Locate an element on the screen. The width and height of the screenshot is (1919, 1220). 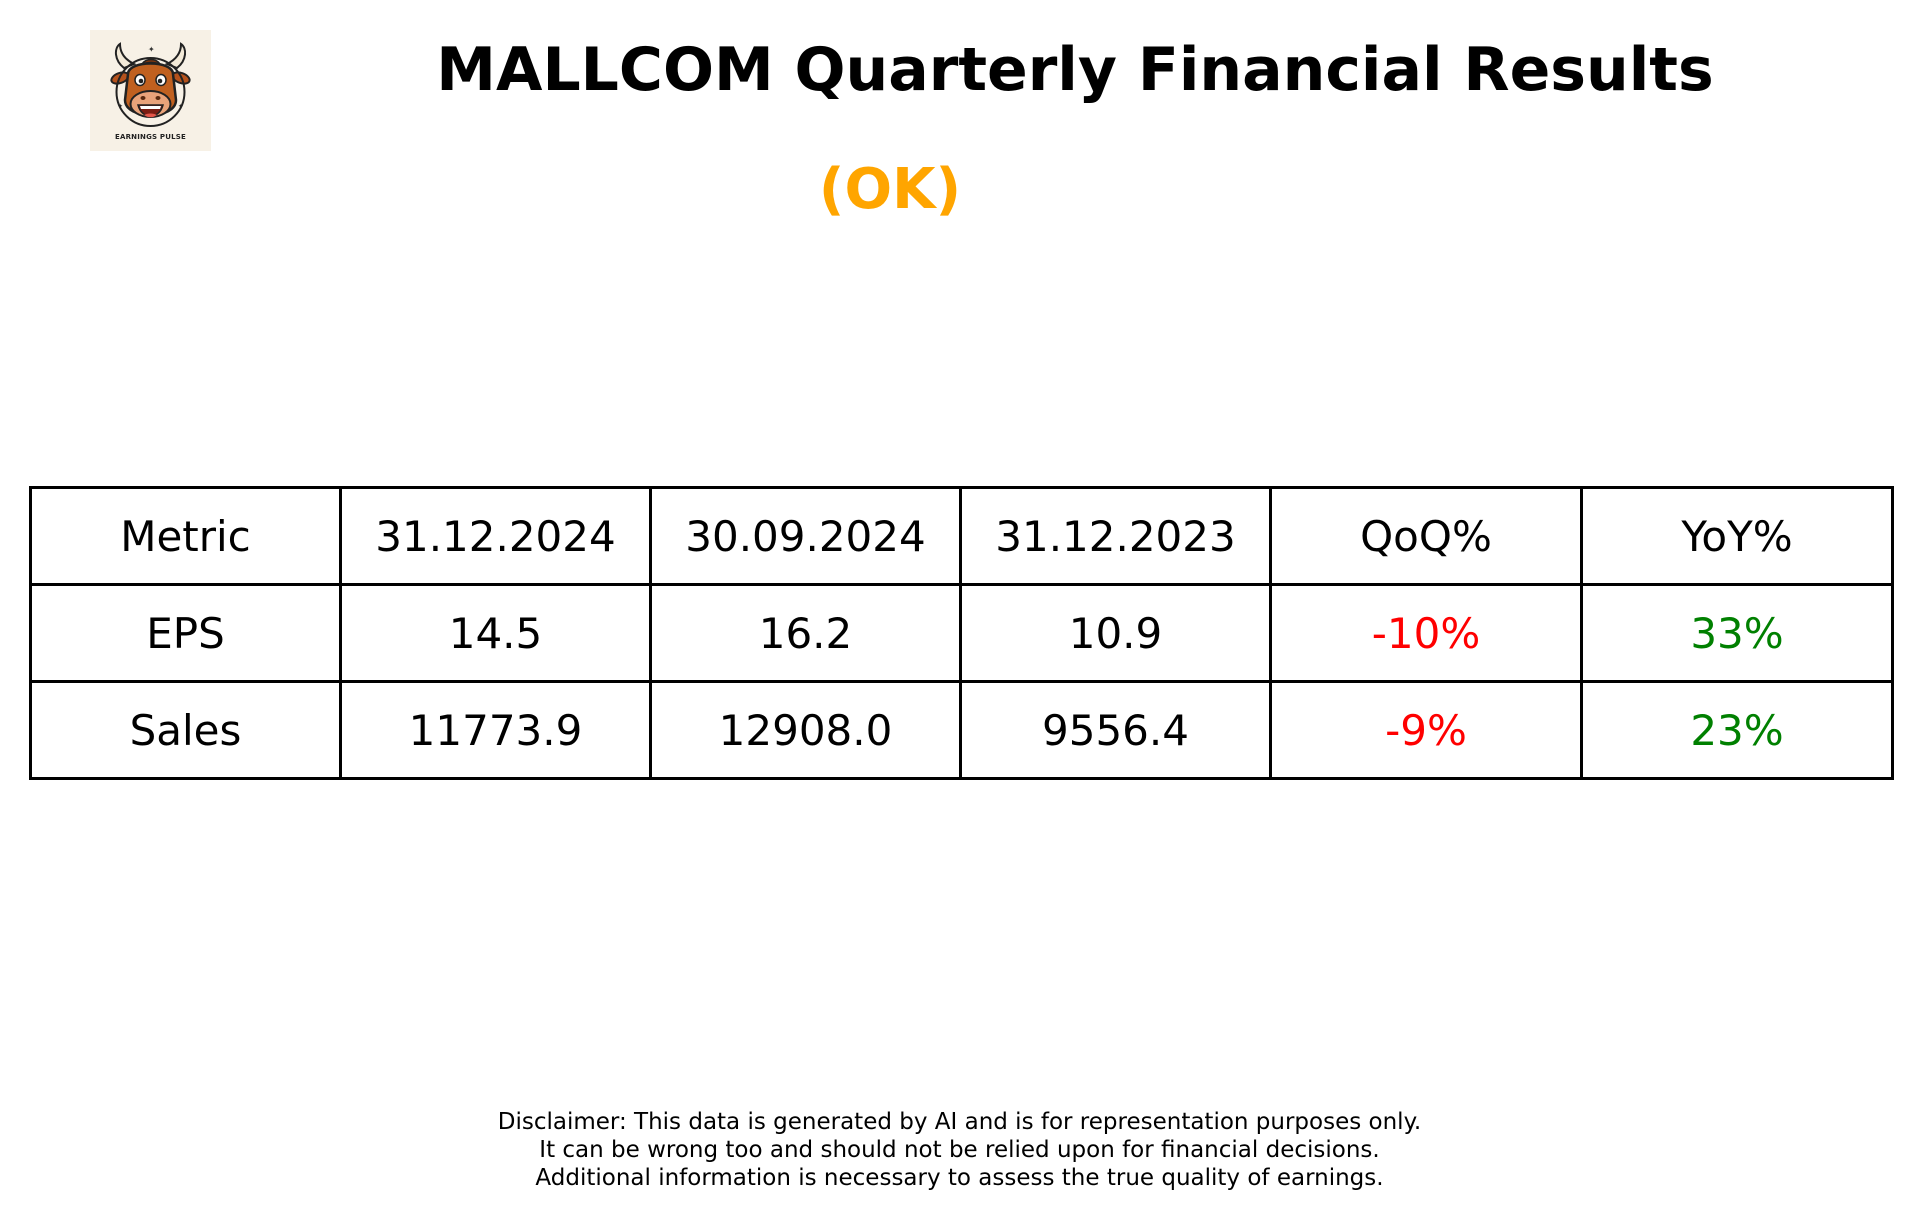
table-row-sales: Sales 11773.9 12908.0 9556.4 -9% 23% is located at coordinates (961, 730).